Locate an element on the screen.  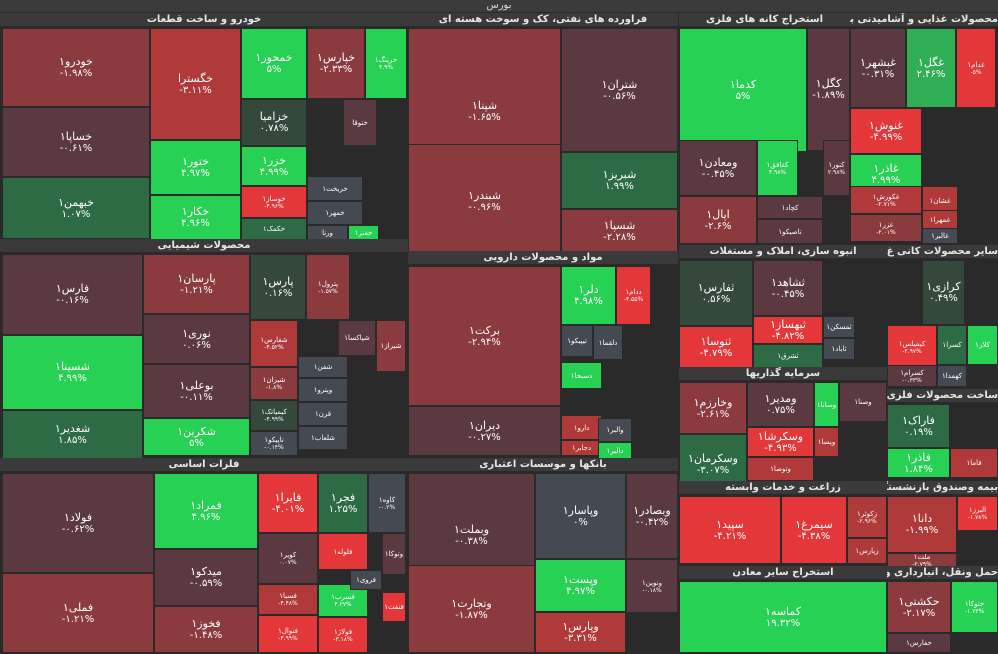
stock-tile: کفافق۱ ۴.۹۸% is located at coordinates (777, 168).